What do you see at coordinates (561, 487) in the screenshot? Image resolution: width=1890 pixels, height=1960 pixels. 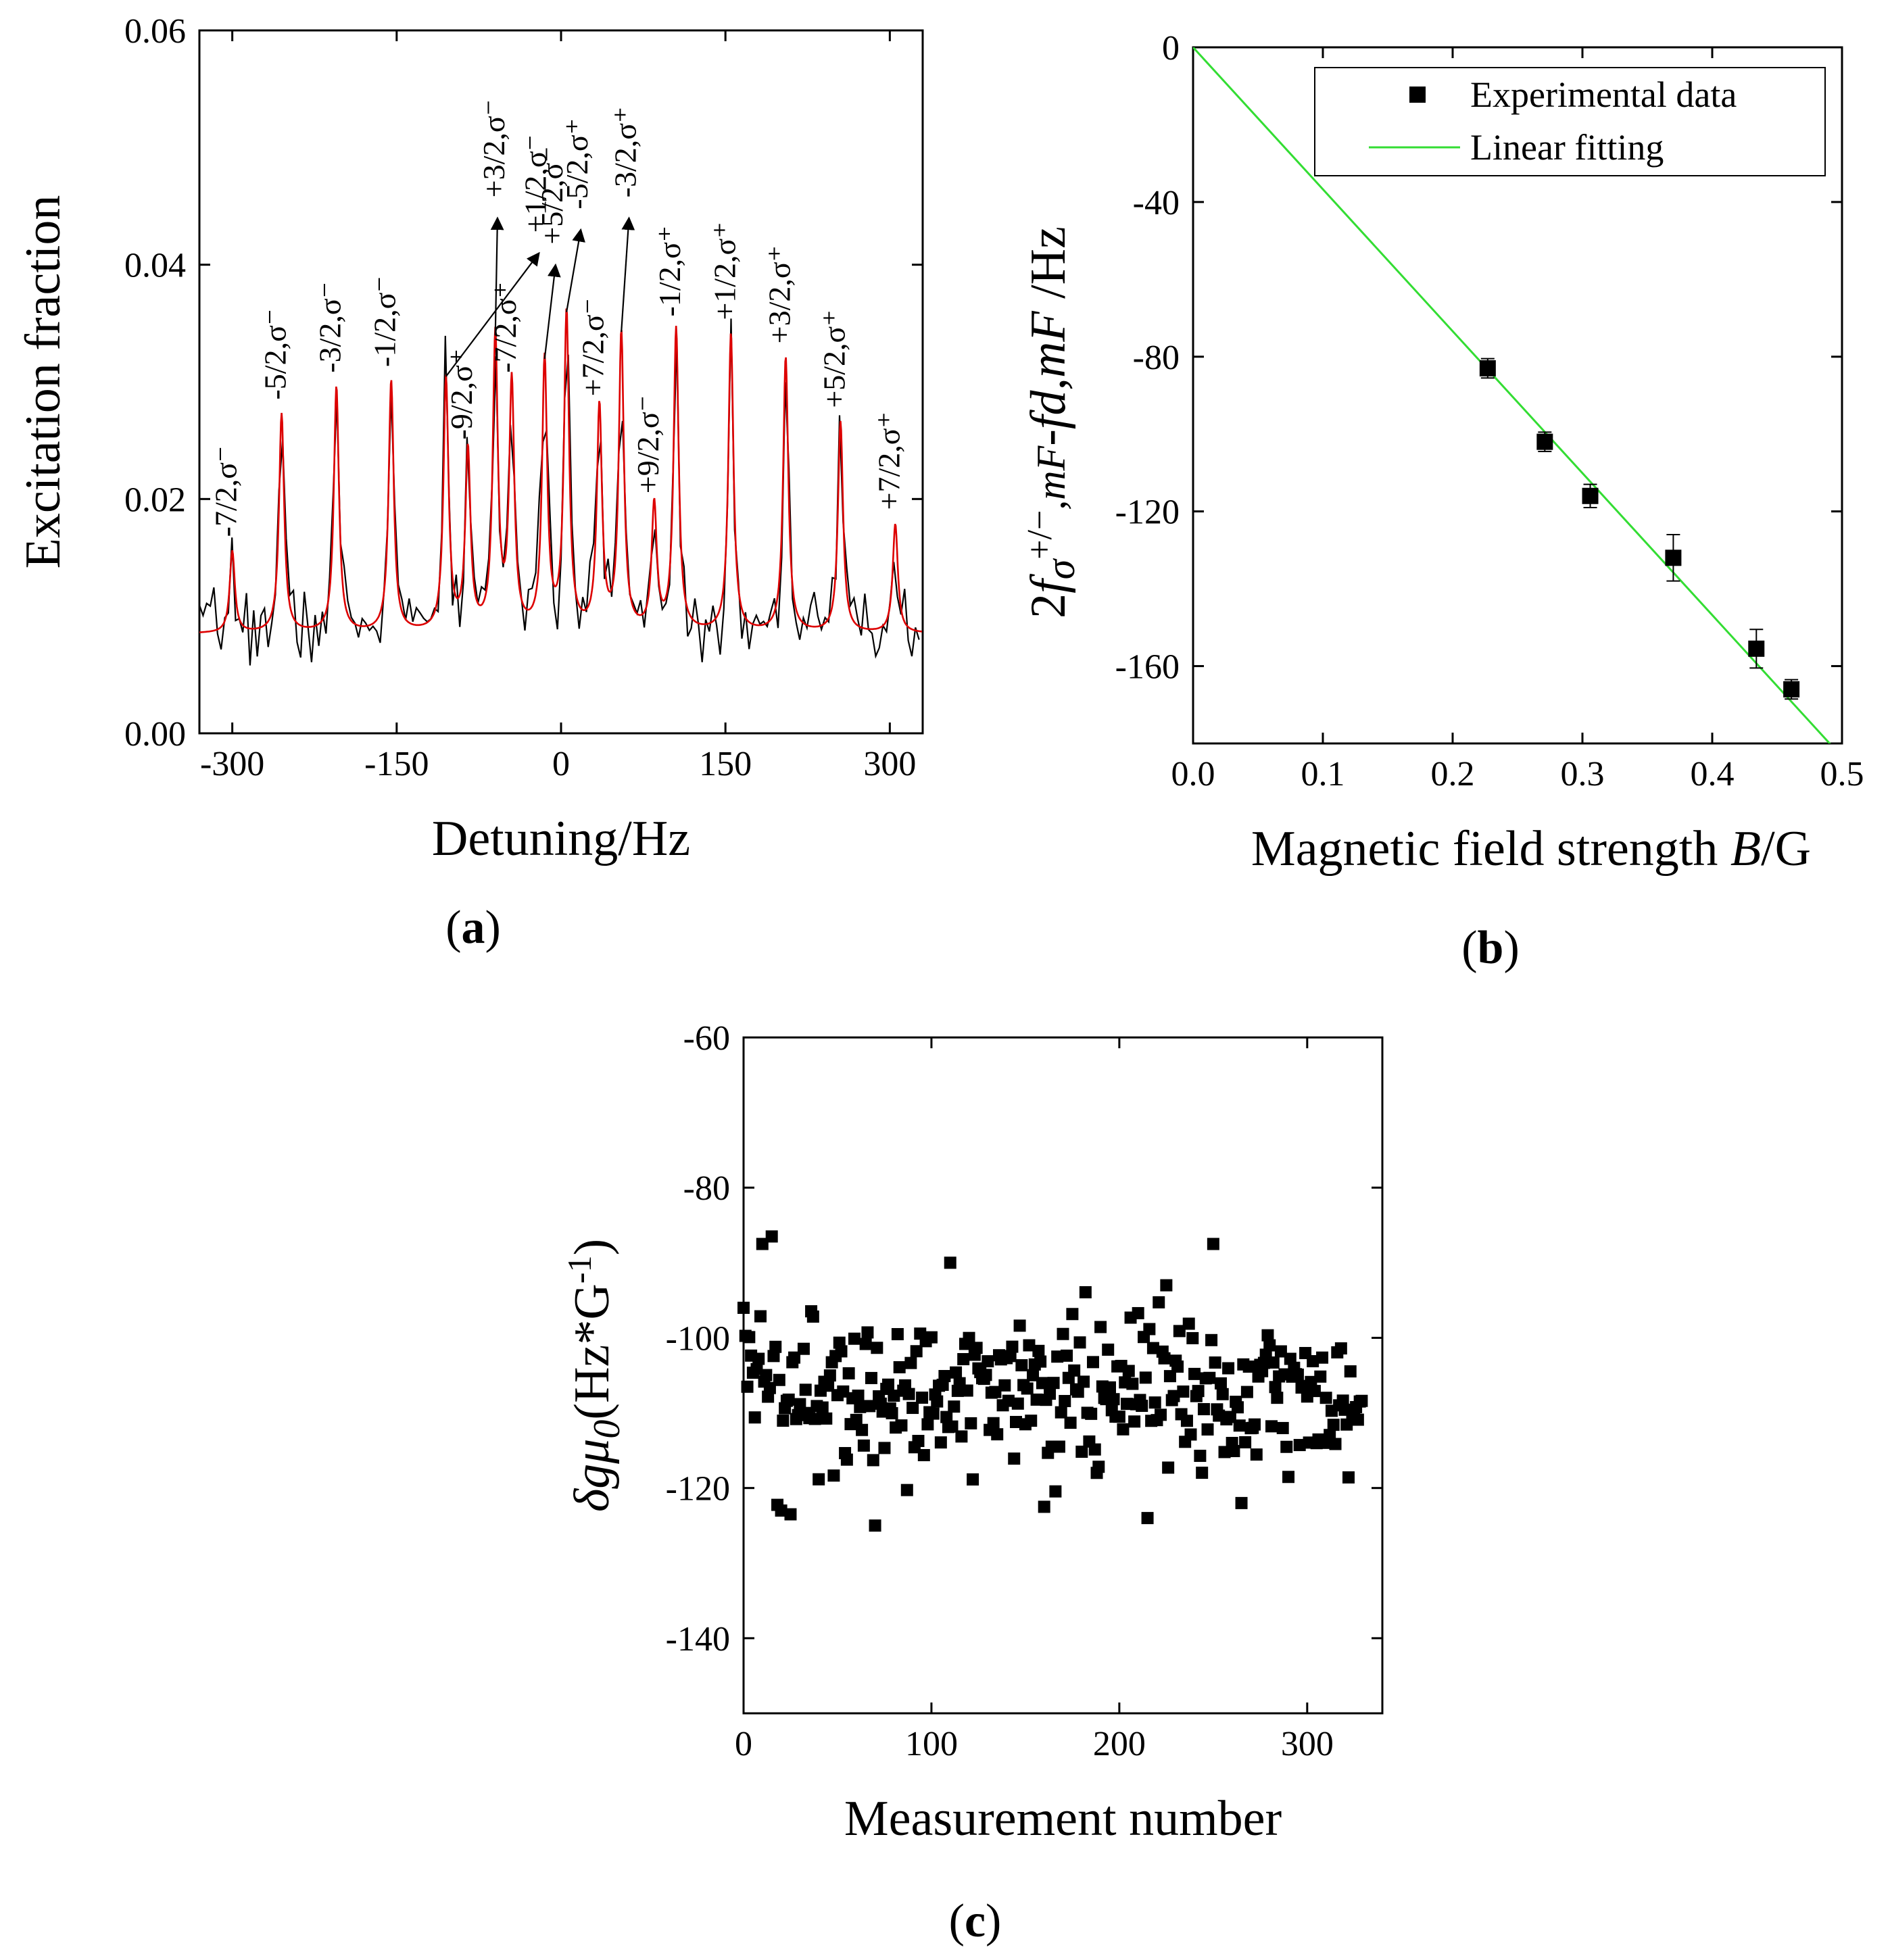 I see `plot-area-a` at bounding box center [561, 487].